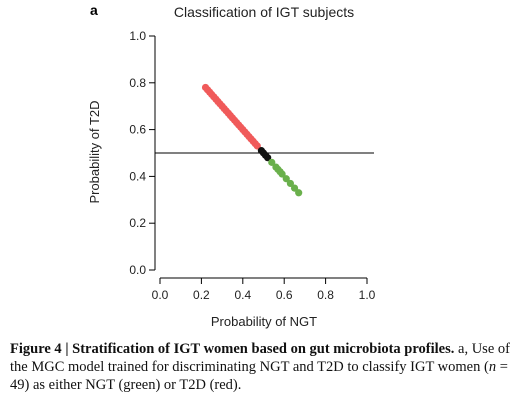  What do you see at coordinates (94, 10) in the screenshot?
I see `panel-letter: a` at bounding box center [94, 10].